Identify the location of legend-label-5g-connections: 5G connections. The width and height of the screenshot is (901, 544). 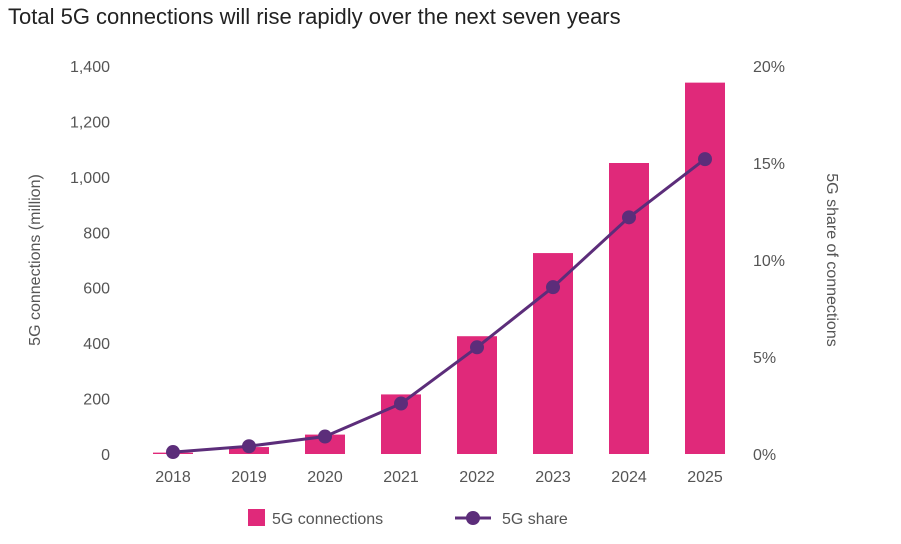
(327, 519).